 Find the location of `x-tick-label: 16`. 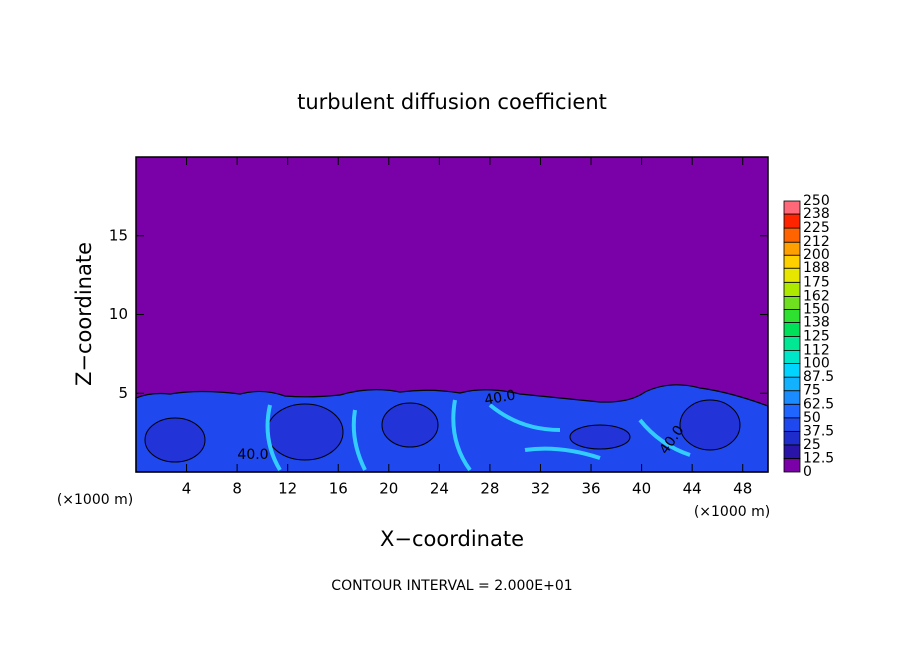

x-tick-label: 16 is located at coordinates (338, 489).